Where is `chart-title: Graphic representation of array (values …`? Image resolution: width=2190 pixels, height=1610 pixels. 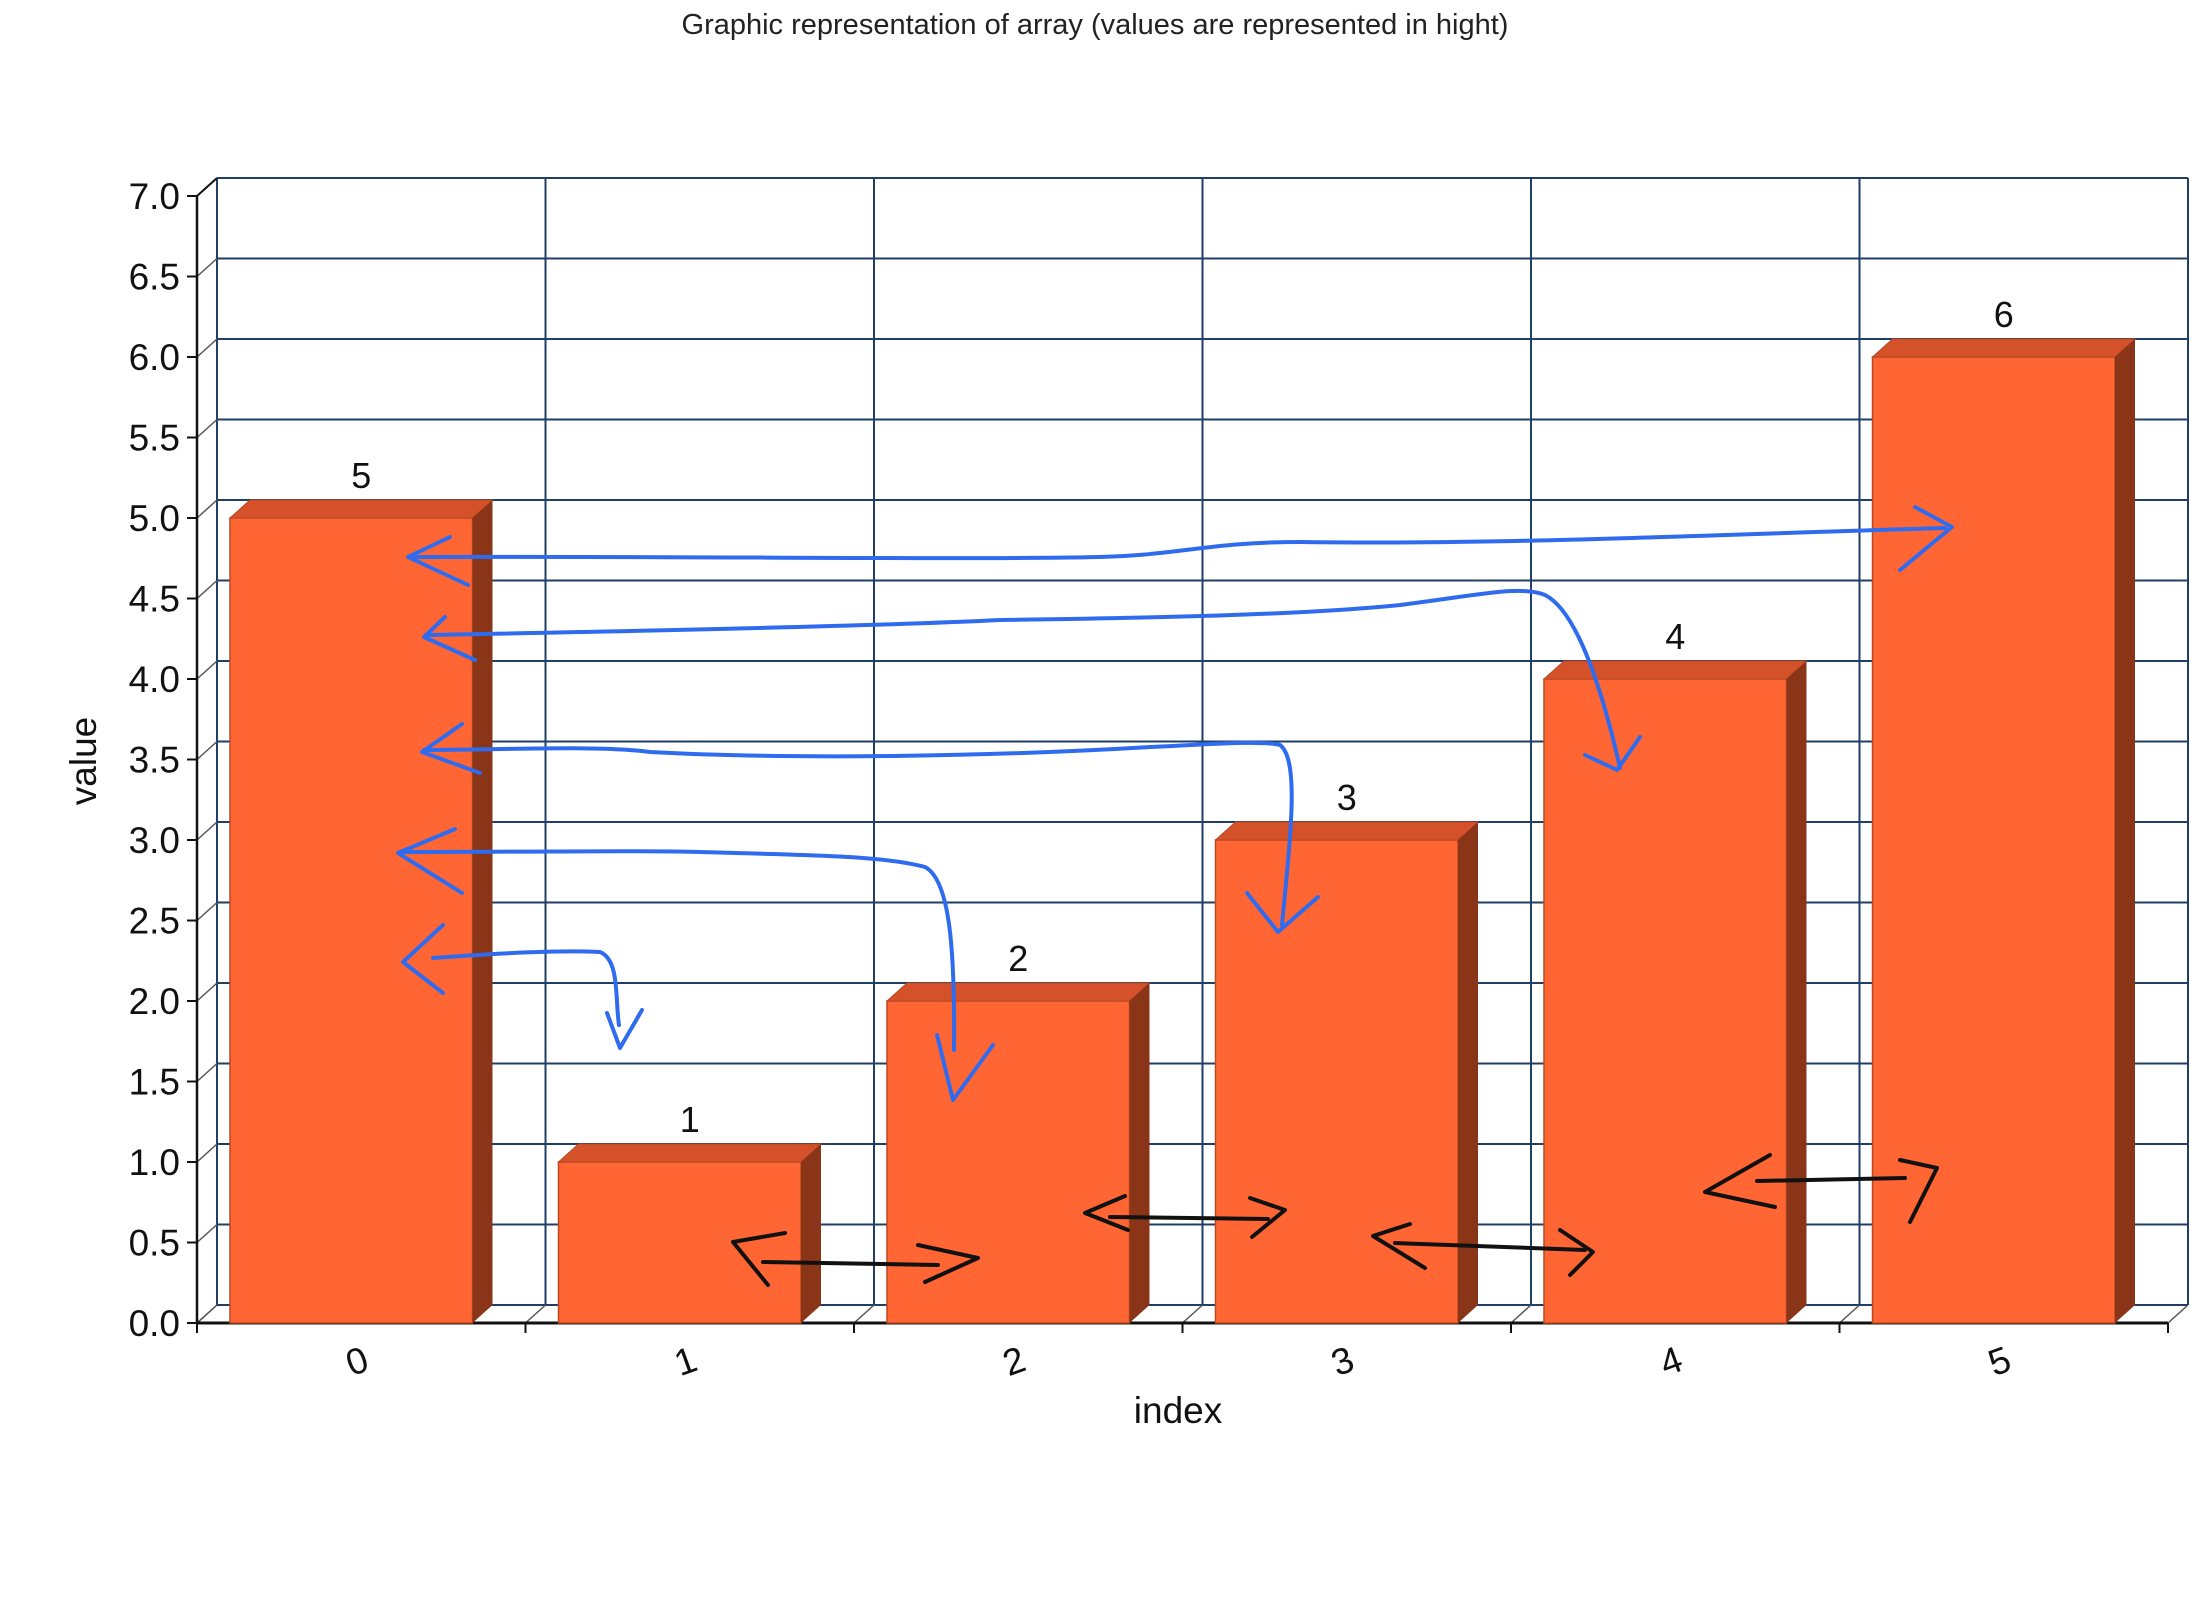
chart-title: Graphic representation of array (values … is located at coordinates (1095, 25).